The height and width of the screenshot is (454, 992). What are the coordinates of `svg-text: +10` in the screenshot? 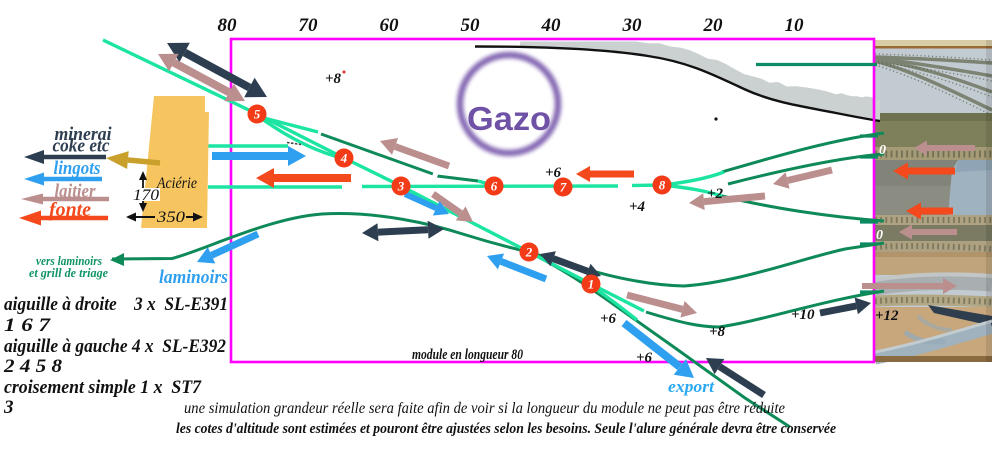 It's located at (803, 315).